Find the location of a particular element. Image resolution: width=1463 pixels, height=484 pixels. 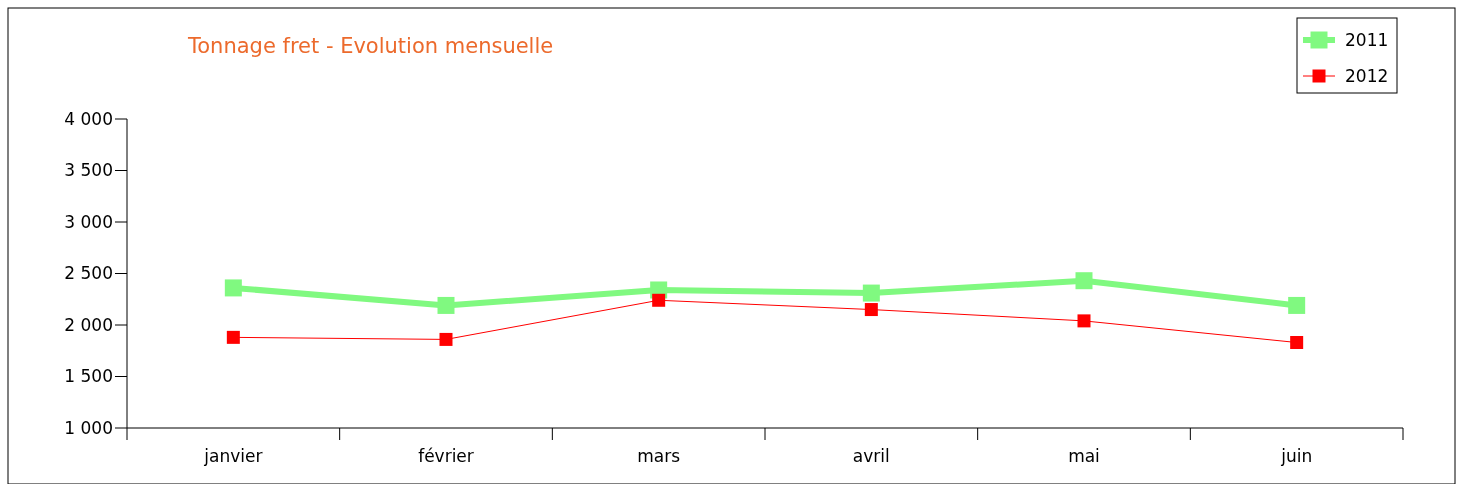

x-tick-label: janvier is located at coordinates (233, 456).